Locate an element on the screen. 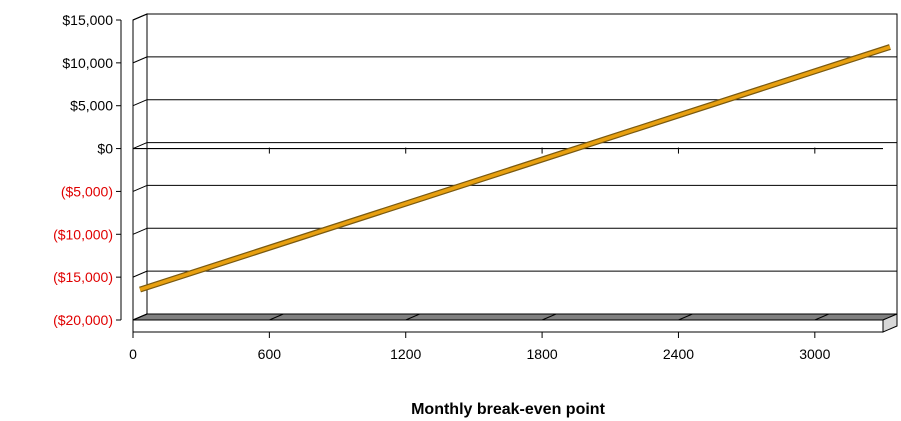 This screenshot has width=901, height=421. chart-floor is located at coordinates (515, 323).